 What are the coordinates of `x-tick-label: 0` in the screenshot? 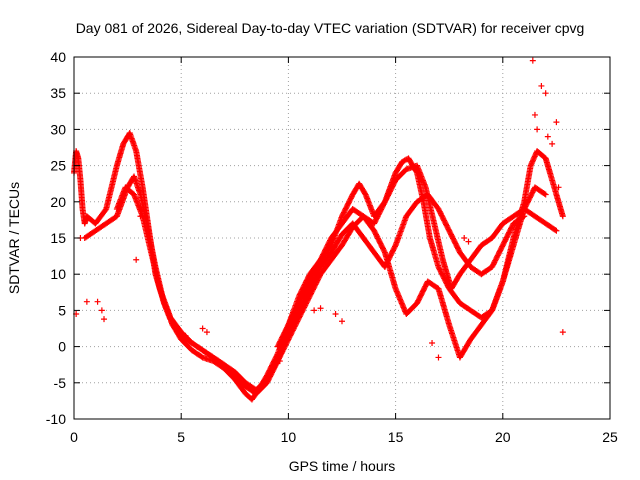 It's located at (74, 437).